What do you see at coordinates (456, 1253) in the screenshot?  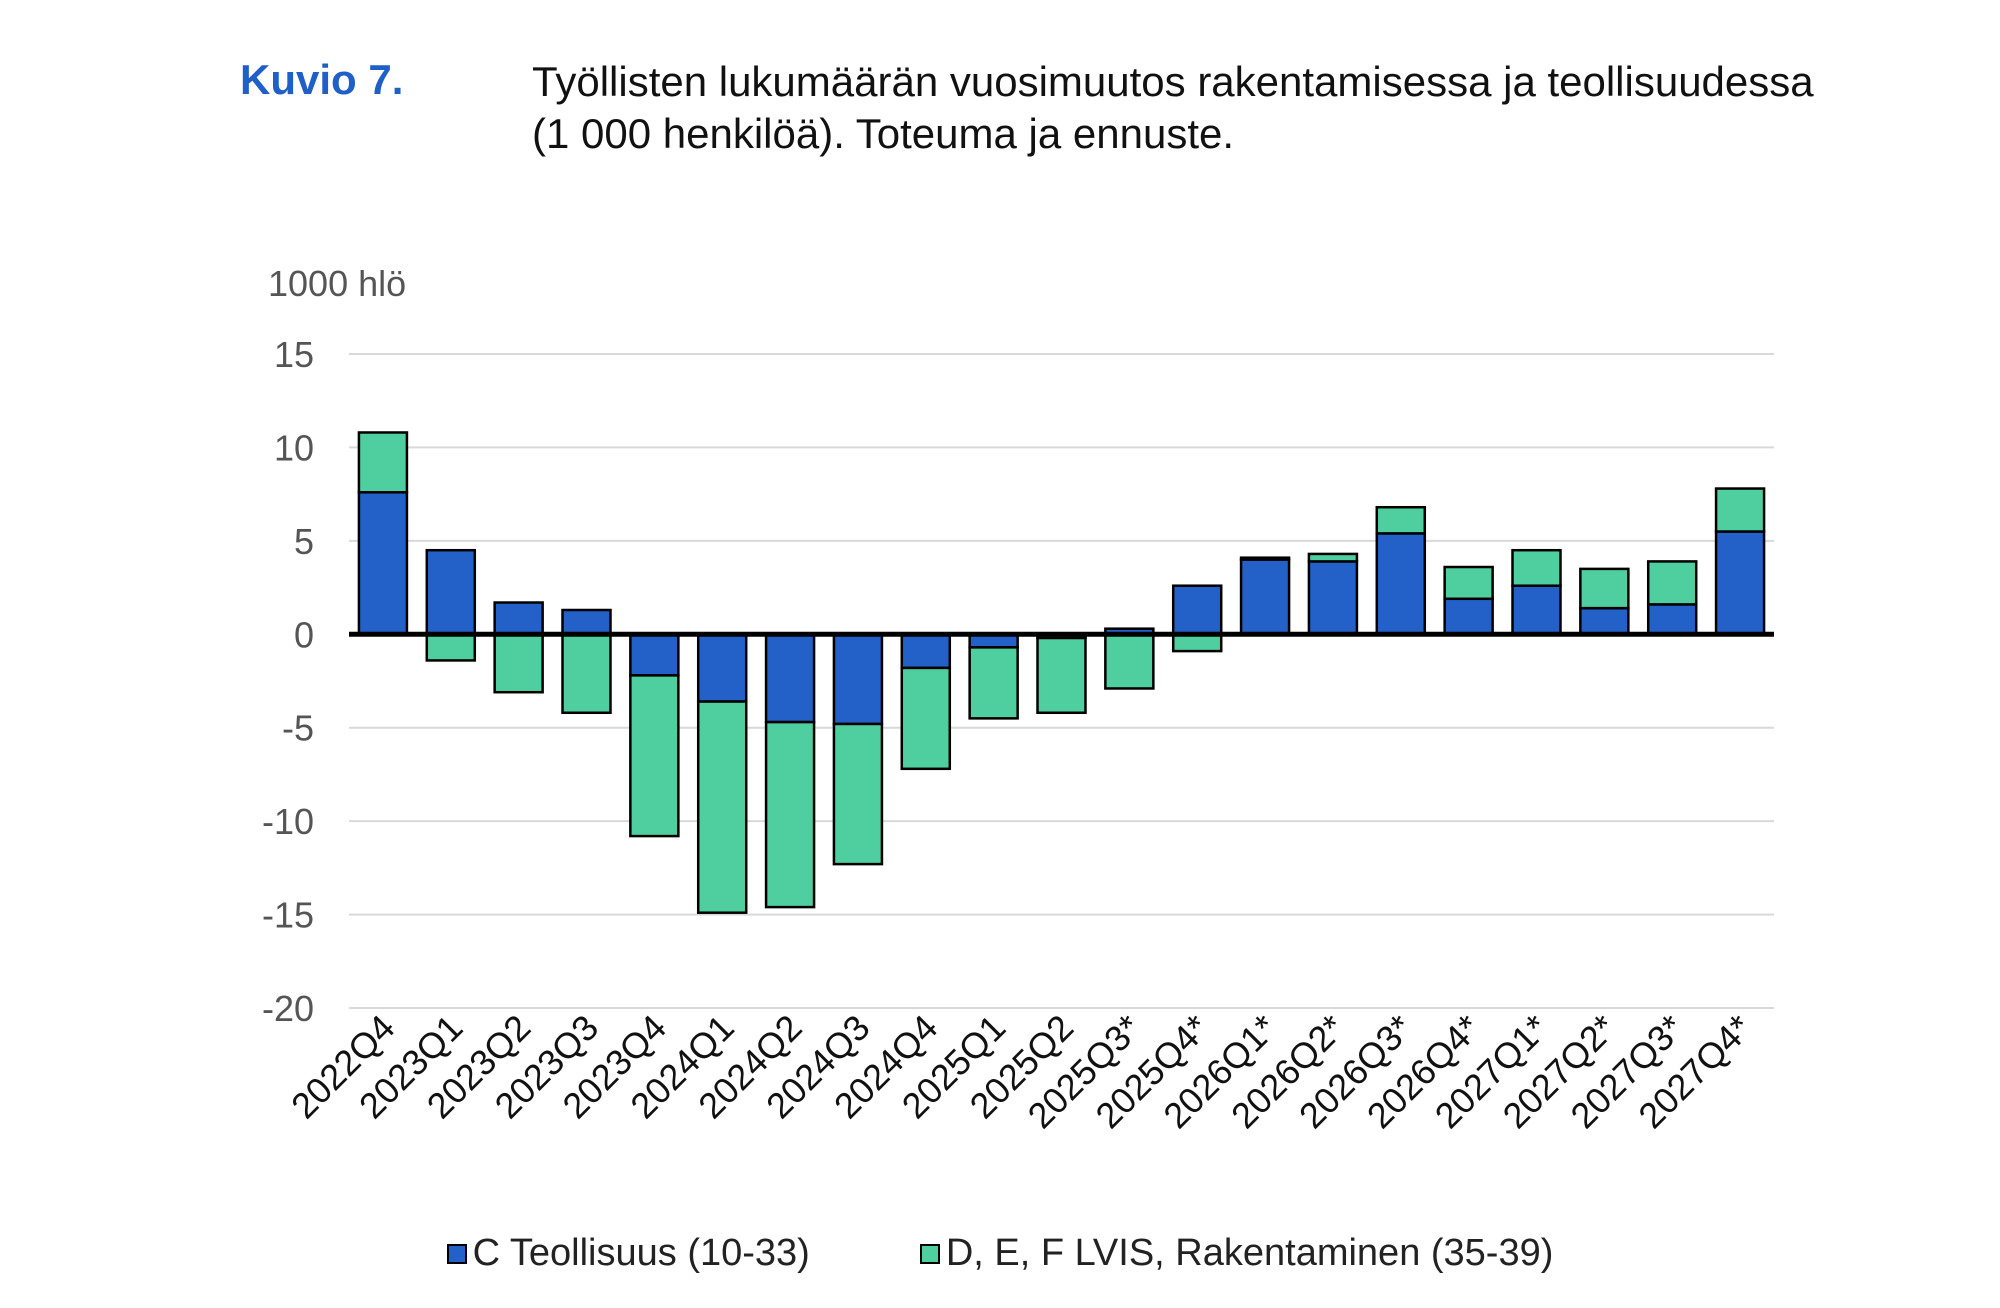 I see `legend-swatch-teollisuus` at bounding box center [456, 1253].